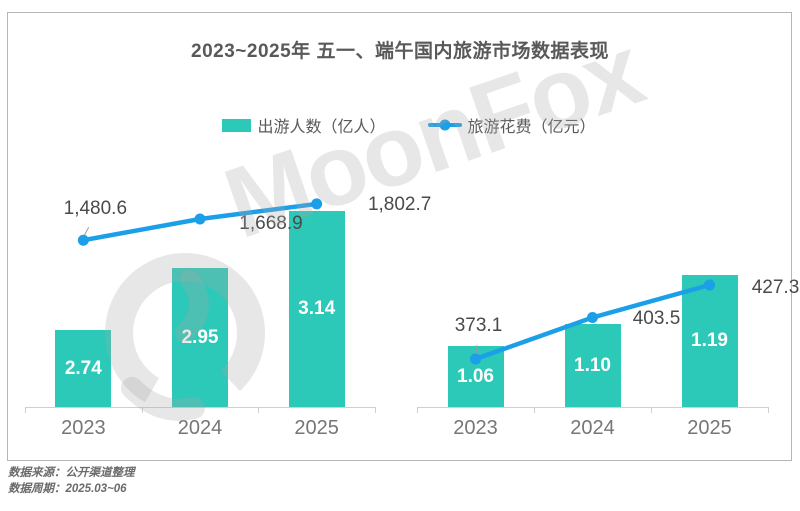 Image resolution: width=800 pixels, height=511 pixels. Describe the element at coordinates (592, 407) in the screenshot. I see `x-axis-dragon-boat-panel` at that location.